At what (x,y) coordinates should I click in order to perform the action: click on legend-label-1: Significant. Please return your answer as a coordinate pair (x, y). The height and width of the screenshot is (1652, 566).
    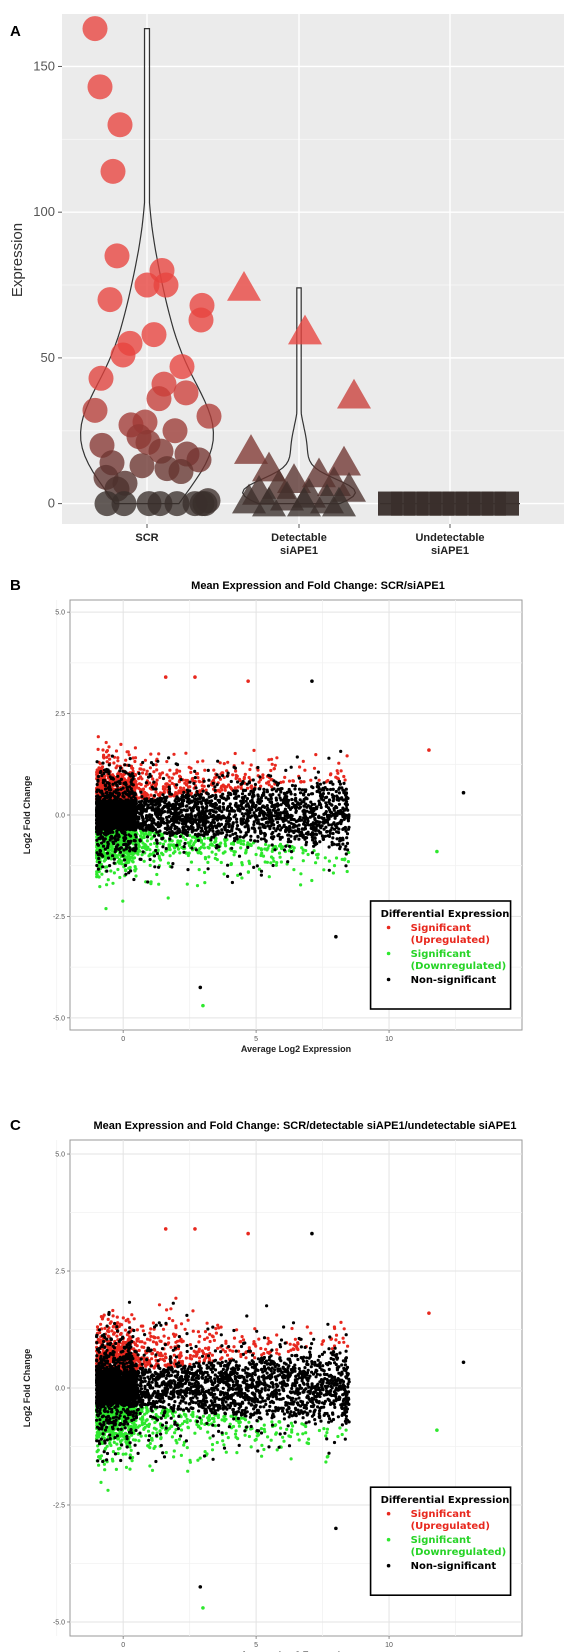
    Looking at the image, I should click on (441, 954).